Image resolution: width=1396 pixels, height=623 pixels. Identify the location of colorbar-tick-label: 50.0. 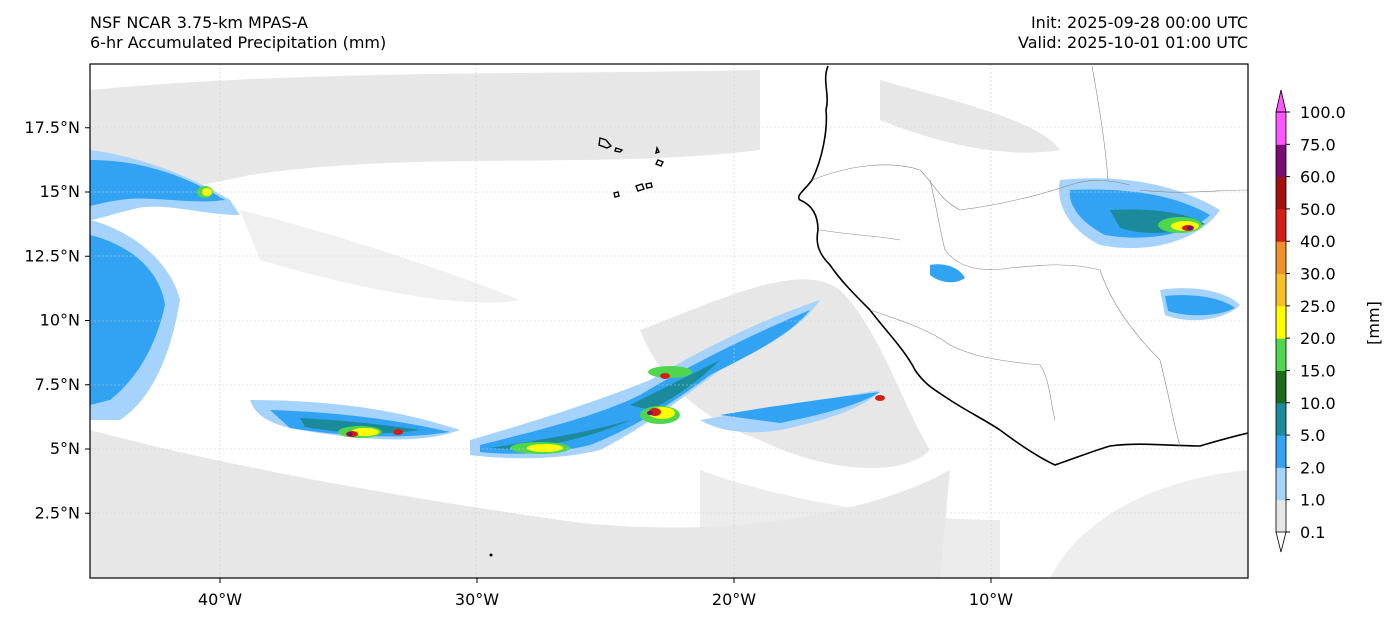
(1318, 209).